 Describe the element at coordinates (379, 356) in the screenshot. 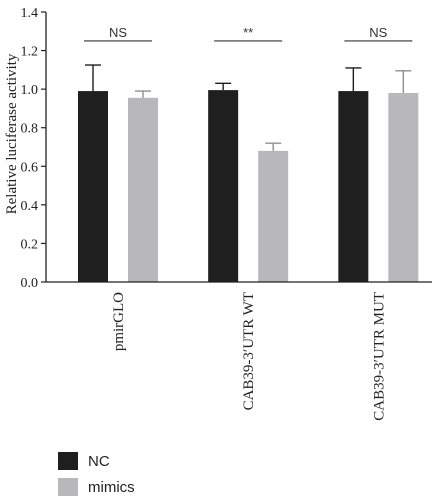

I see `x-category-label: CAB39-3′UTR MUT` at that location.